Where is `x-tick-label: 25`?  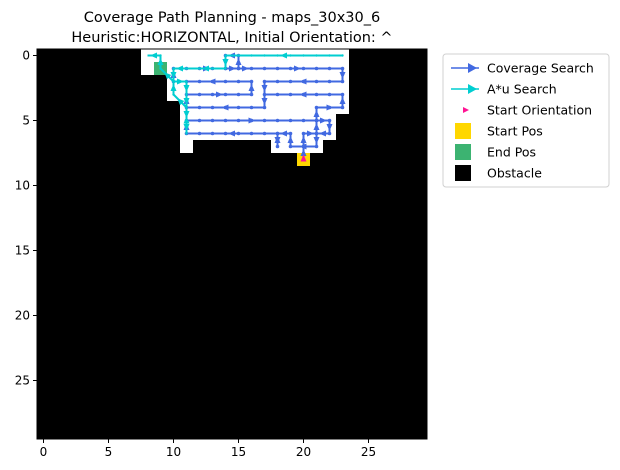
x-tick-label: 25 is located at coordinates (368, 452).